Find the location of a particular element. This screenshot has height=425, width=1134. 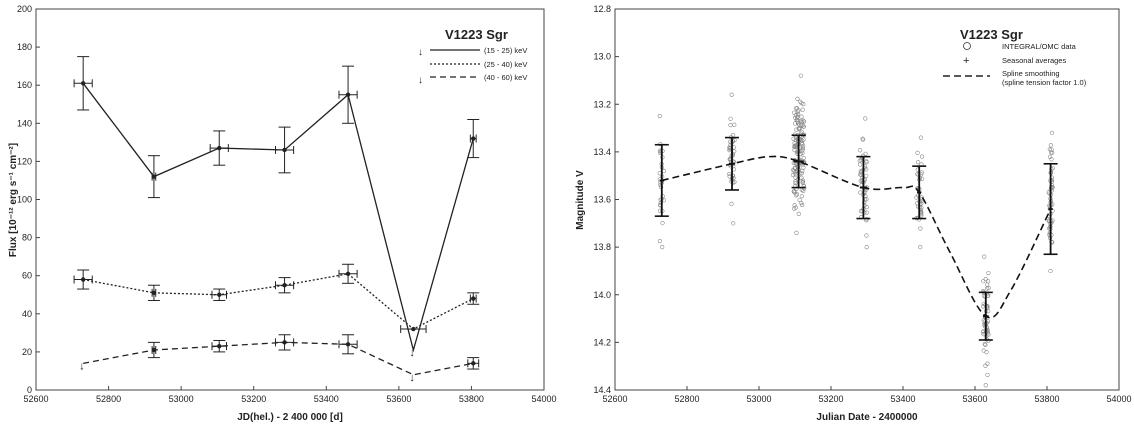

y-tick-label: 0 is located at coordinates (29, 390).